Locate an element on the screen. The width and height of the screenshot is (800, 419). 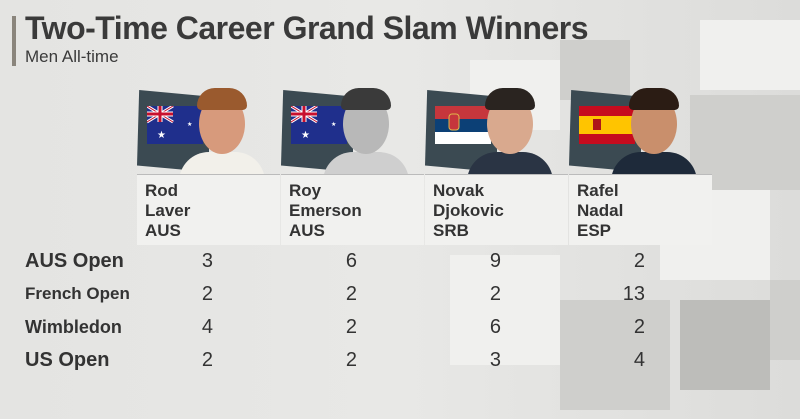
player-first-name: Novak is located at coordinates (459, 190).